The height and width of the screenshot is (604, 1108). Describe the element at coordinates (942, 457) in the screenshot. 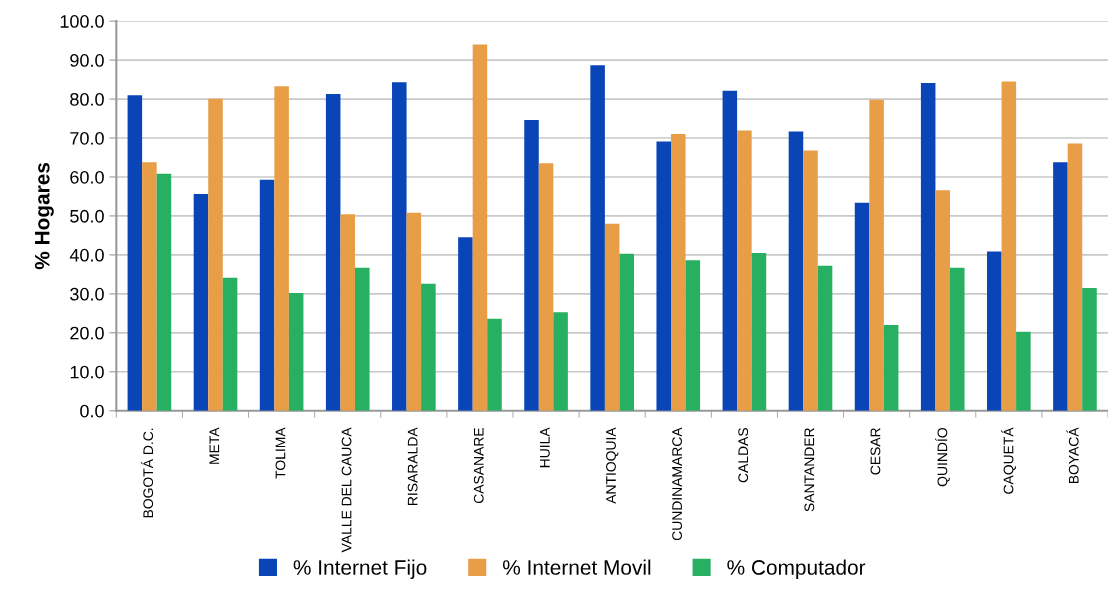

I see `x-tick-label: QUINDÍO` at that location.